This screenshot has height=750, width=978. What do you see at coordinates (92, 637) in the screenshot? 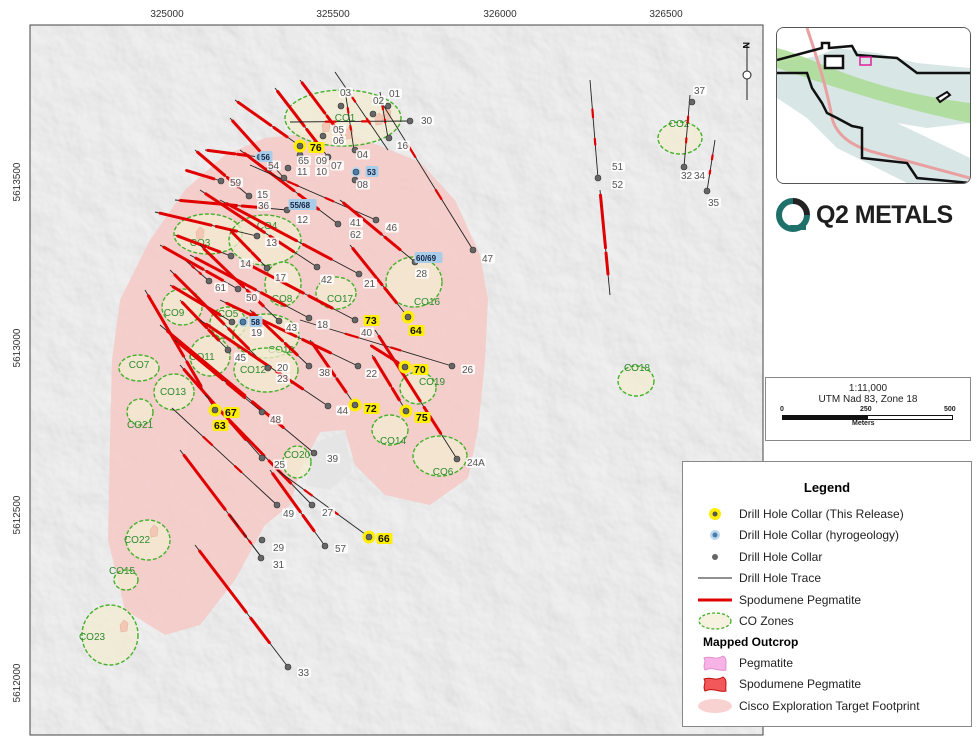
I see `co-zone-label: CO23` at bounding box center [92, 637].